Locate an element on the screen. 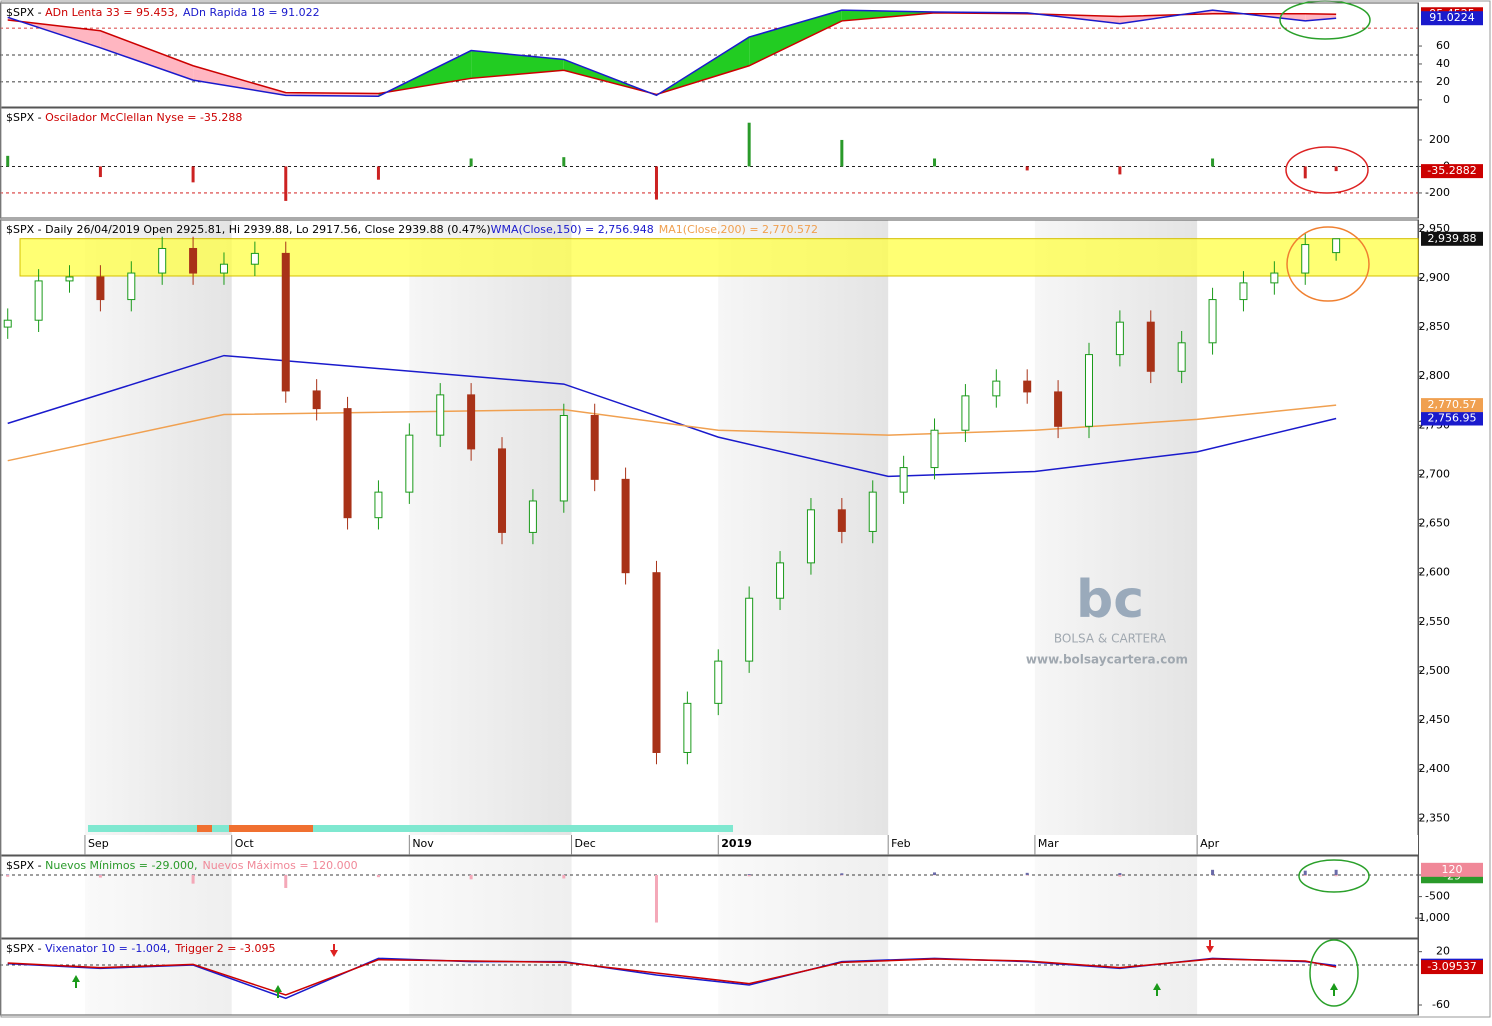  sell-arrow is located at coordinates (1210, 946).